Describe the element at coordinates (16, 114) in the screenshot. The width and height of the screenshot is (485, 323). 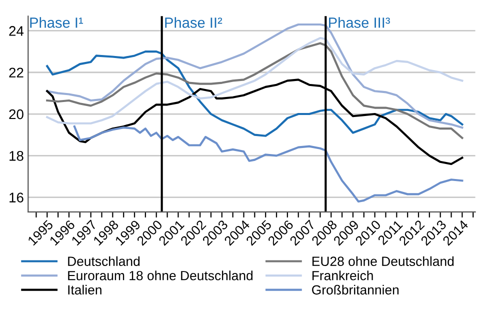
I see `y-tick-label: 20` at that location.